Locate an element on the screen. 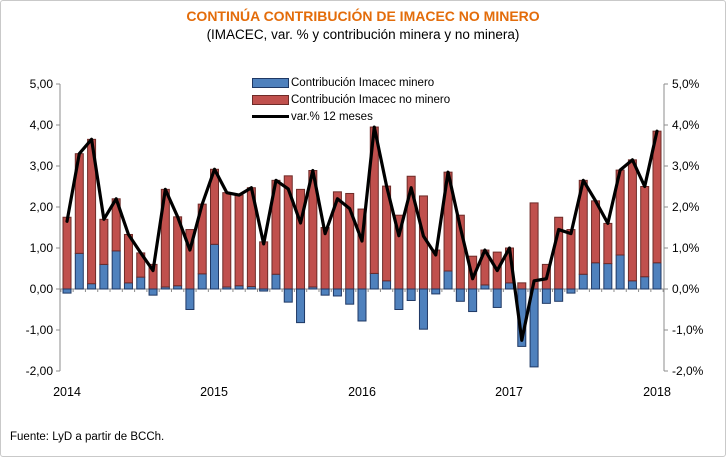 This screenshot has width=726, height=457. y-axis-right-label: 0,0% is located at coordinates (686, 289).